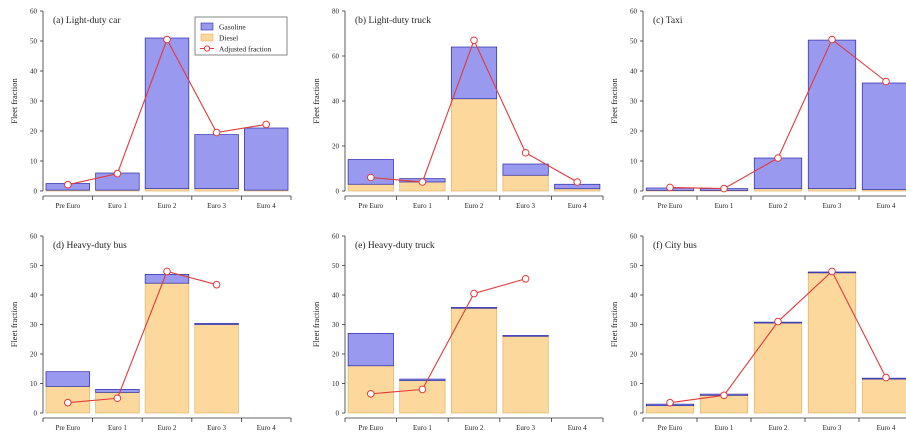  I want to click on panel-title: (c) Taxi, so click(668, 20).